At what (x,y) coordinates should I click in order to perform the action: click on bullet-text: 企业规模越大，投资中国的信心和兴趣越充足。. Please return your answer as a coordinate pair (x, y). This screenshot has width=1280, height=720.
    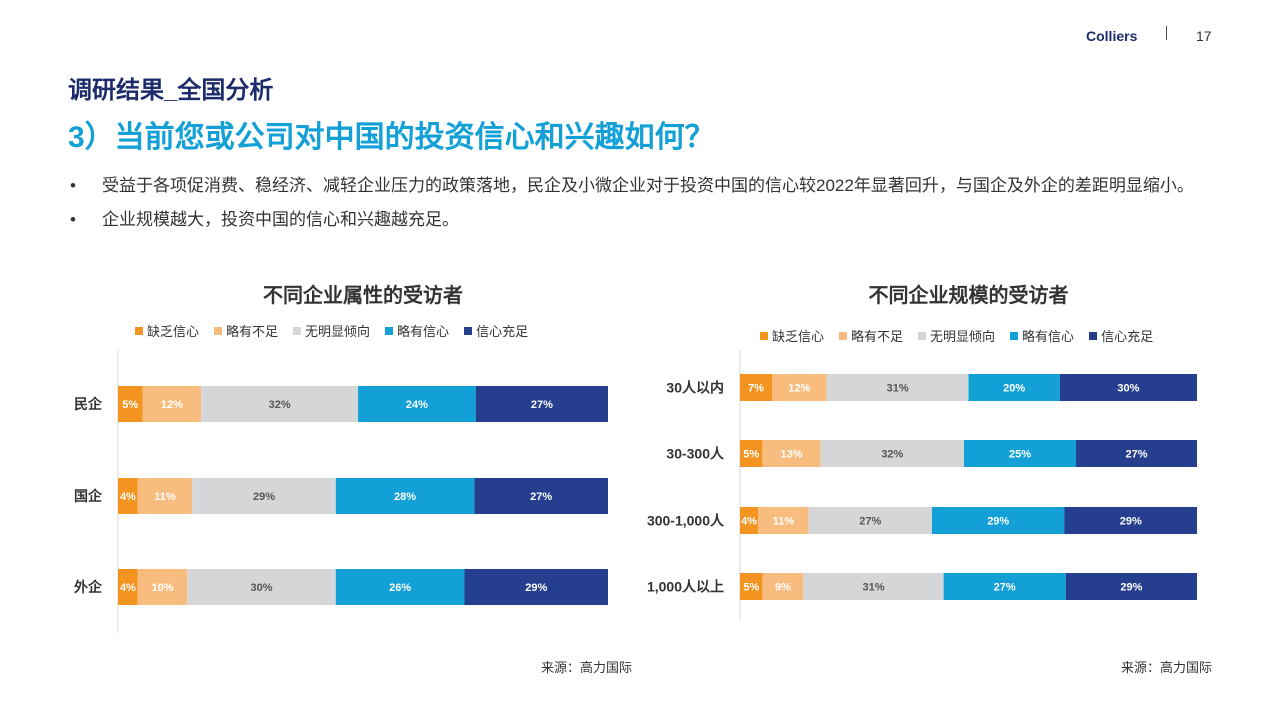
    Looking at the image, I should click on (280, 219).